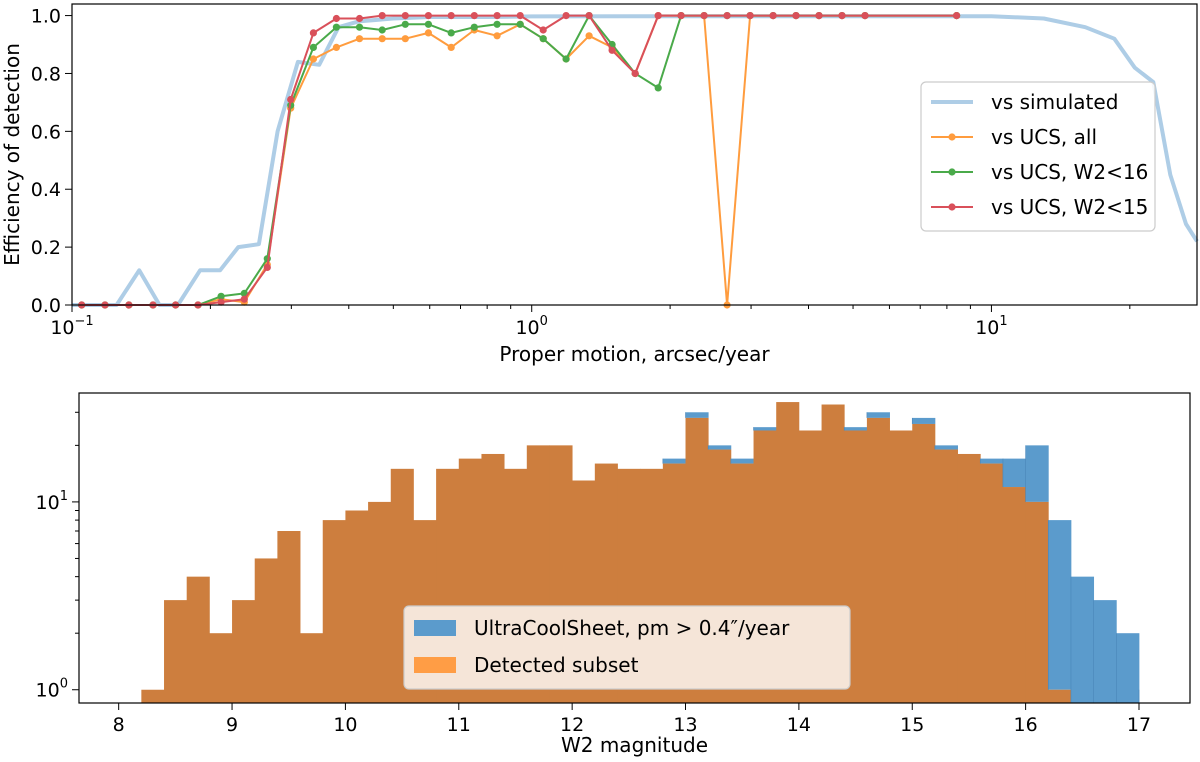 This screenshot has width=1200, height=762. What do you see at coordinates (46, 132) in the screenshot?
I see `y-tick-label: 0.6` at bounding box center [46, 132].